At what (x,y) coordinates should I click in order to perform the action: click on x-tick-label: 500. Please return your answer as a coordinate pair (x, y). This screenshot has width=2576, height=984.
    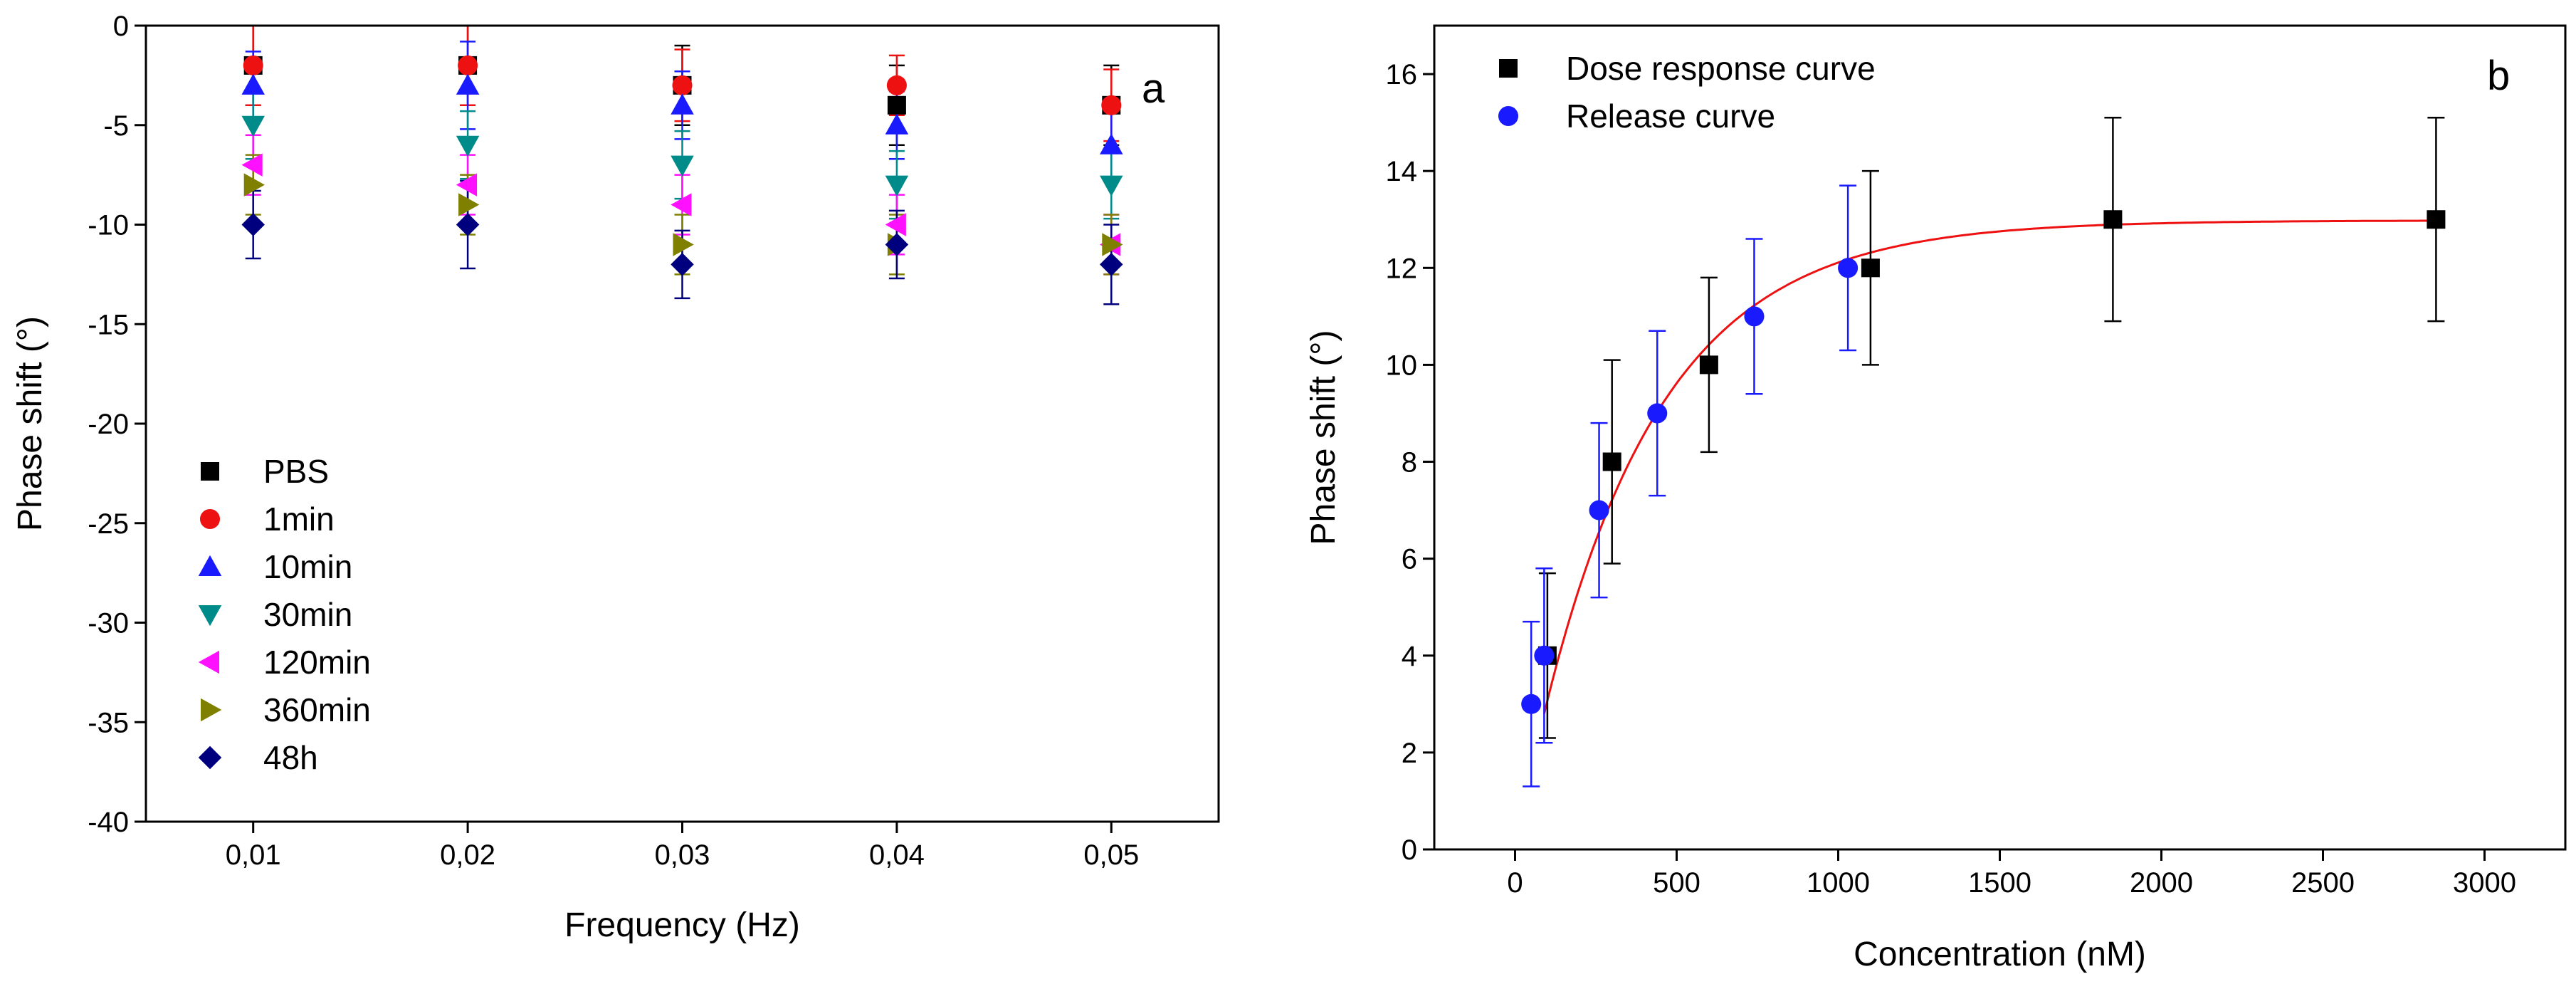
    Looking at the image, I should click on (1676, 883).